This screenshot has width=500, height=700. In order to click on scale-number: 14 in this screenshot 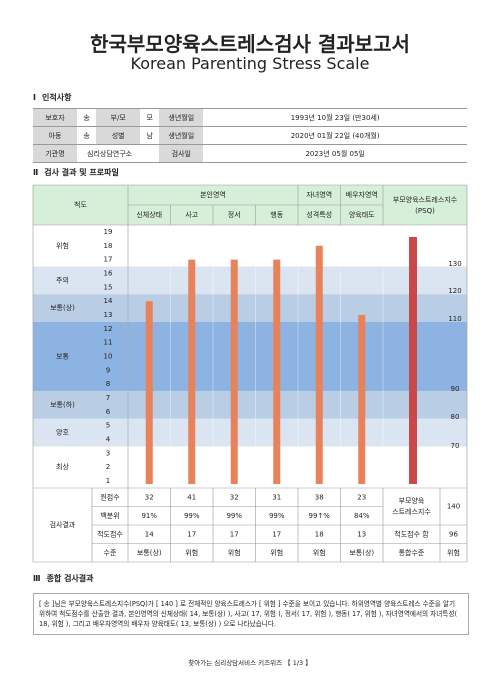, I will do `click(108, 301)`.